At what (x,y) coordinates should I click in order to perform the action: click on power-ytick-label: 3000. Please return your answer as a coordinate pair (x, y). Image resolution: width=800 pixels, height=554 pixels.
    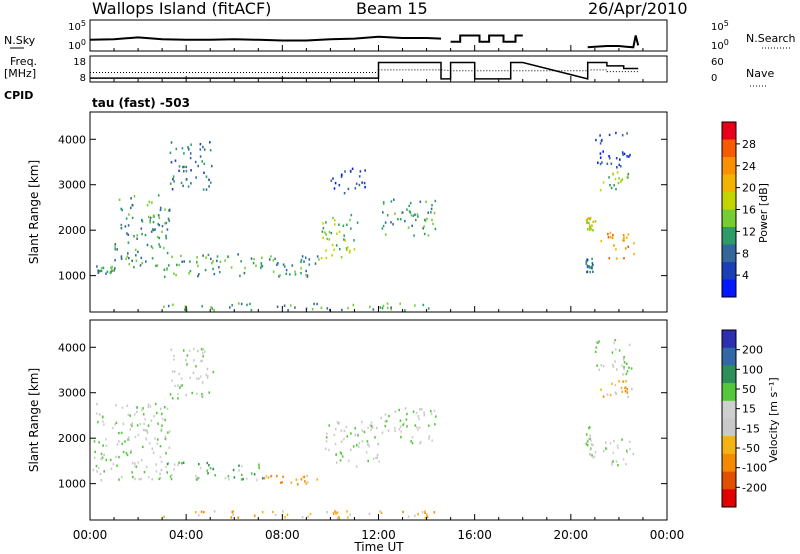
    Looking at the image, I should click on (72, 185).